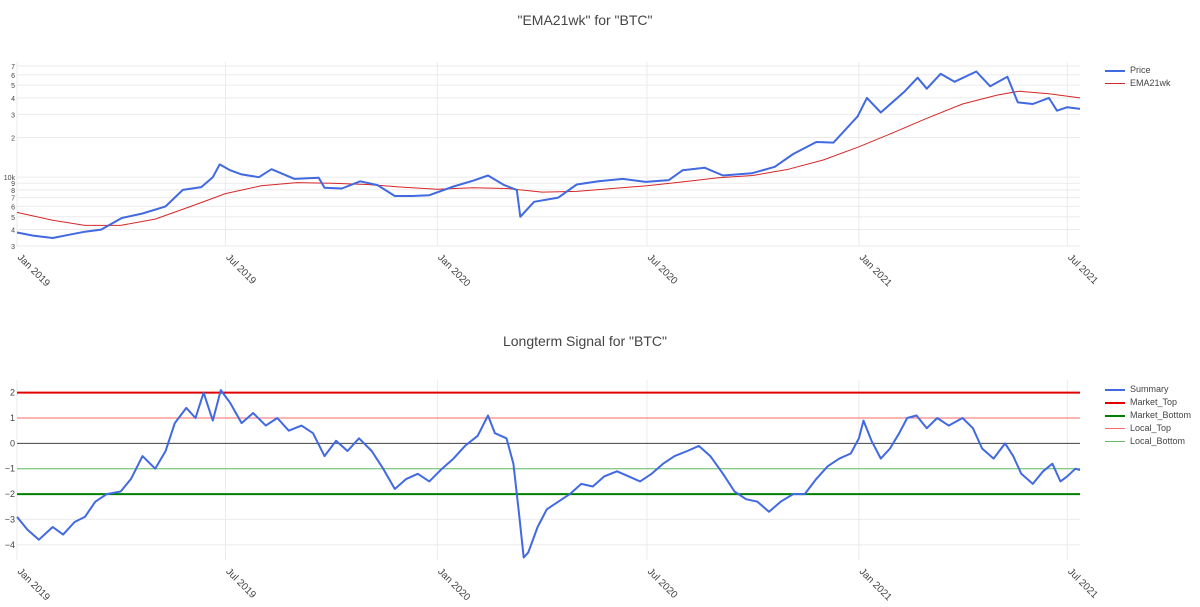 This screenshot has width=1200, height=607. Describe the element at coordinates (1115, 428) in the screenshot. I see `legend-swatch-local-top` at that location.